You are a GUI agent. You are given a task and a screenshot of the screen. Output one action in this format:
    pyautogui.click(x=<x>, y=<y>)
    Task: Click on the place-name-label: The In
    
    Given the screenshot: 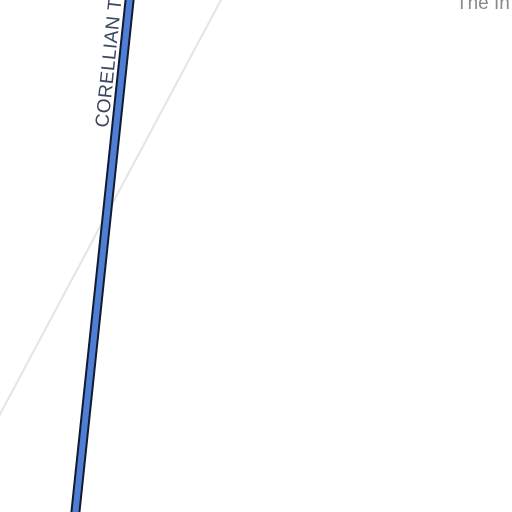 What is the action you would take?
    pyautogui.click(x=483, y=7)
    